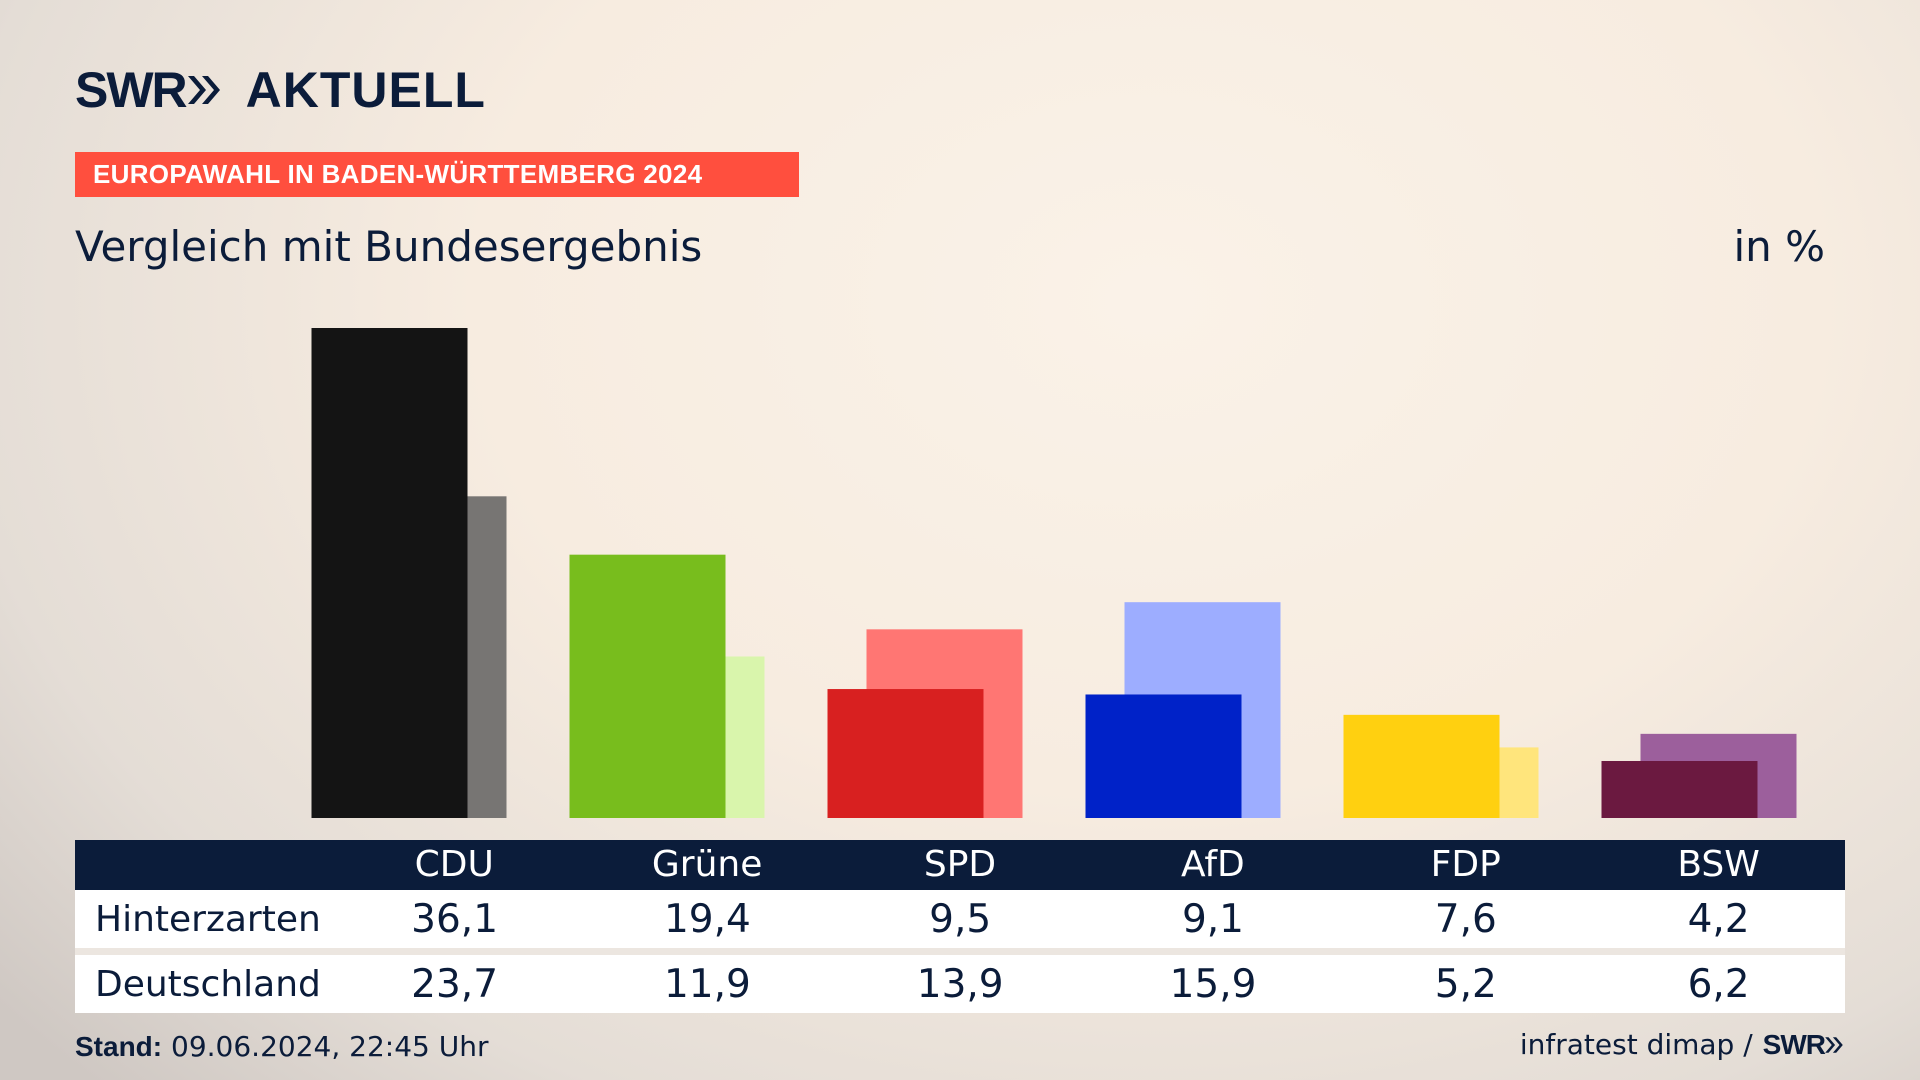  Describe the element at coordinates (131, 90) in the screenshot. I see `swr-logo-text: SWR` at that location.